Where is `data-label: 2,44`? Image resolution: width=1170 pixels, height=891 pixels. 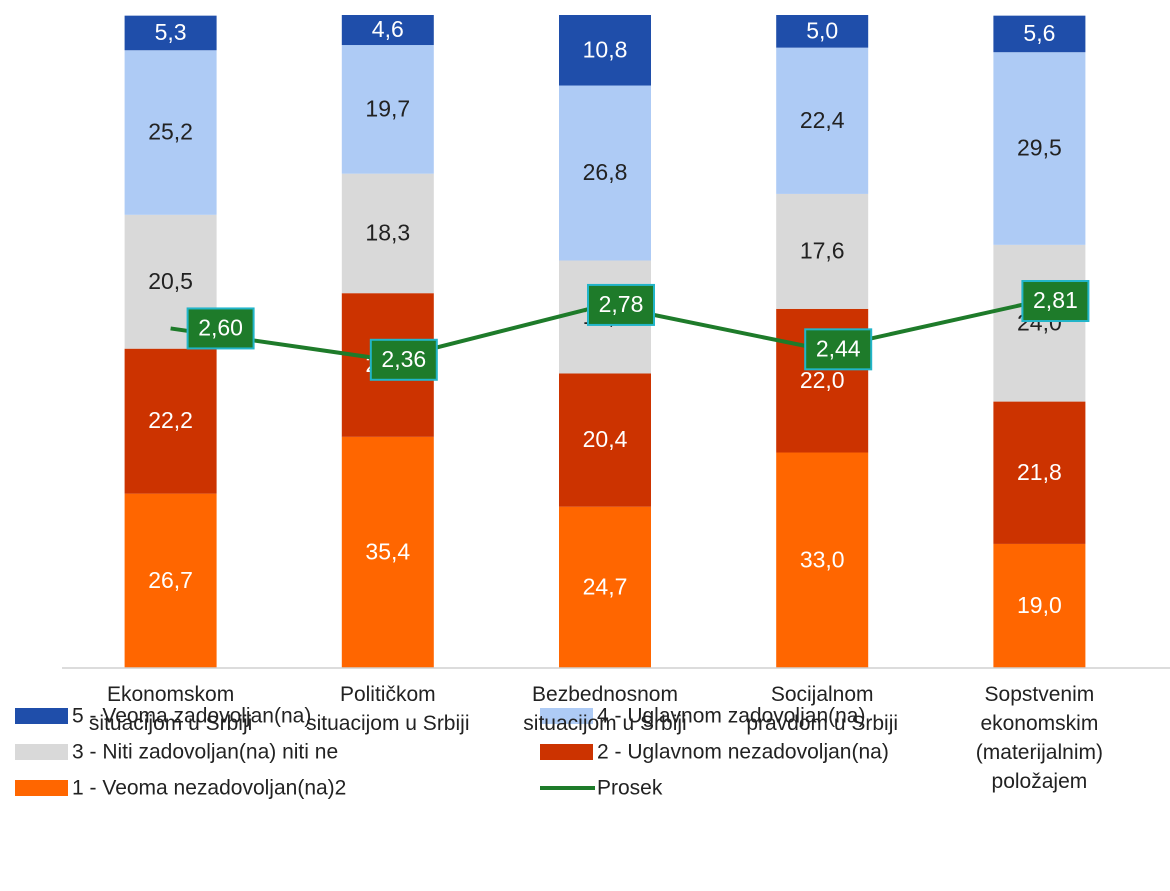 data-label: 2,44 is located at coordinates (838, 348).